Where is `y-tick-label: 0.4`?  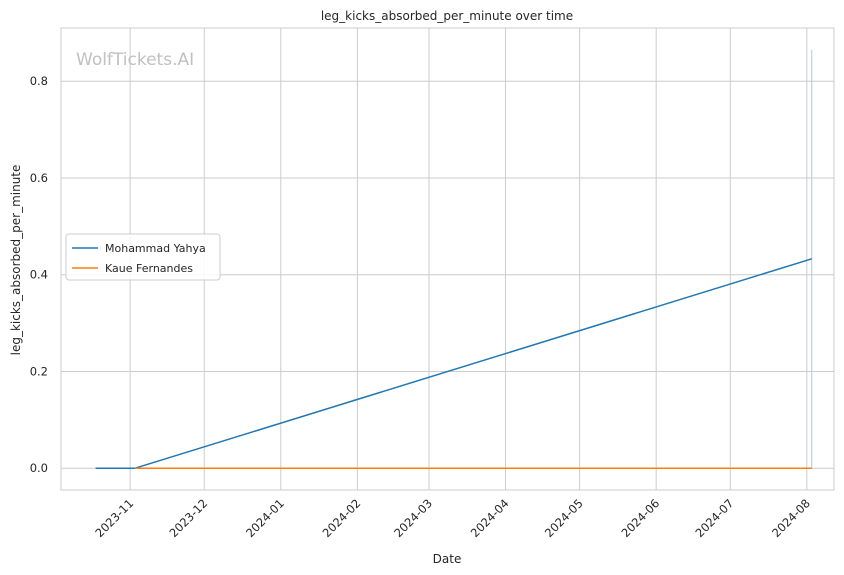 y-tick-label: 0.4 is located at coordinates (39, 275).